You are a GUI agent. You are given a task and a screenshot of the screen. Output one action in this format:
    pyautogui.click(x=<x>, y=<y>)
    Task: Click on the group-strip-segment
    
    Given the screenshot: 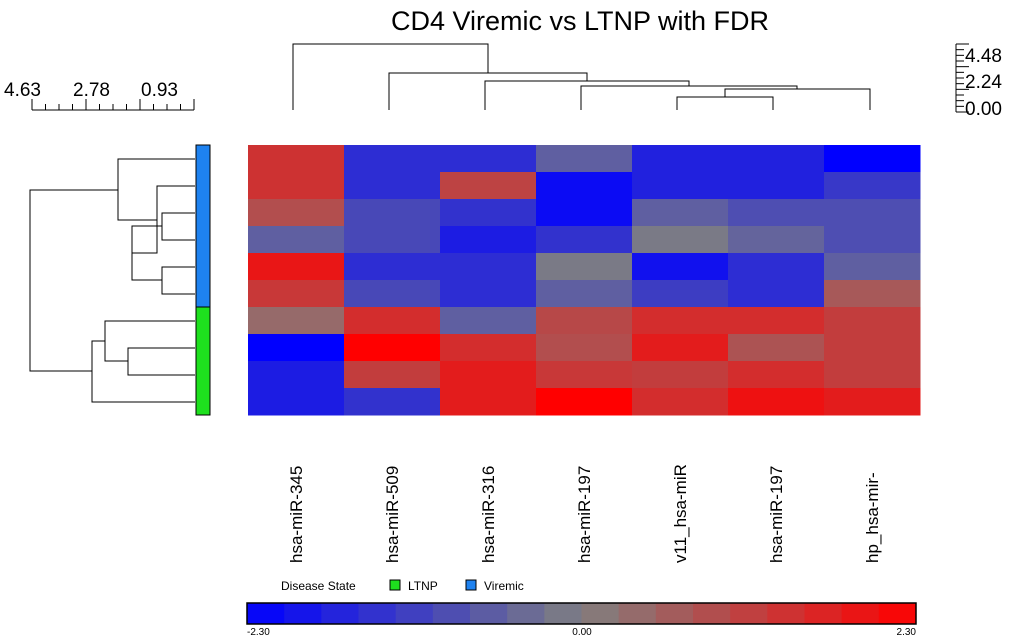 What is the action you would take?
    pyautogui.click(x=203, y=361)
    